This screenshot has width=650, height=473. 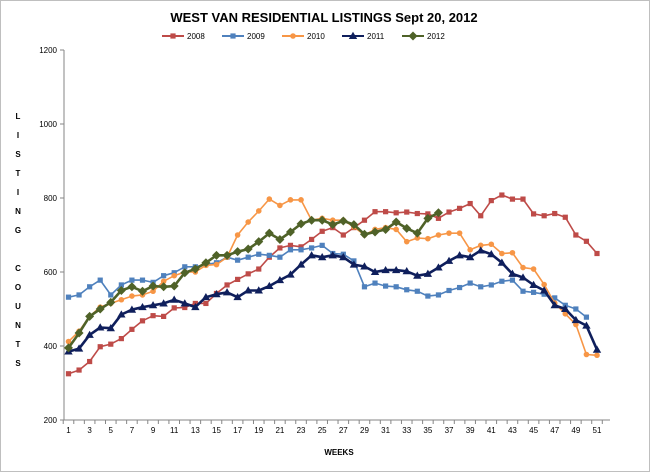 What do you see at coordinates (385, 430) in the screenshot?
I see `x-tick-label: 31` at bounding box center [385, 430].